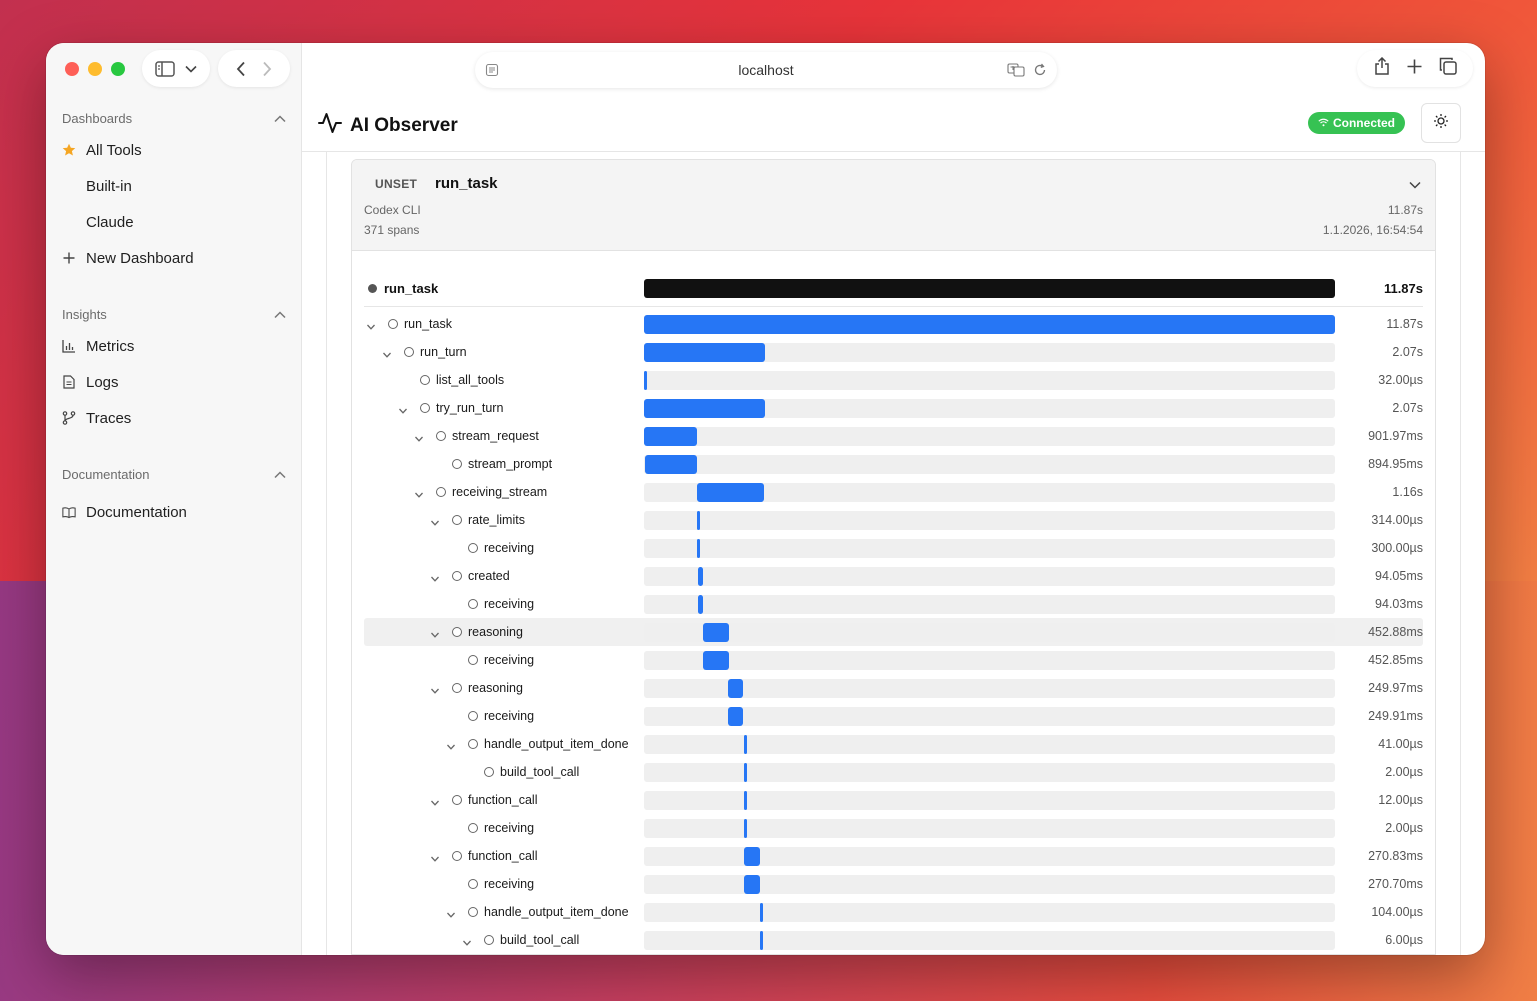 The image size is (1537, 1001). I want to click on forward-icon, so click(267, 69).